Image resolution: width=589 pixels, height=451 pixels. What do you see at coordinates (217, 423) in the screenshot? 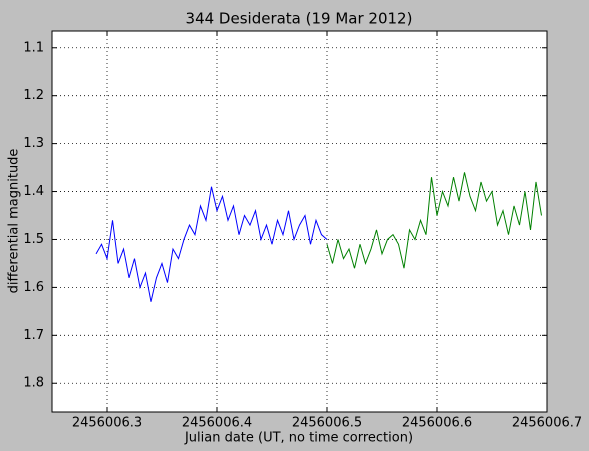
I see `x-tick-label: 2456006.4` at bounding box center [217, 423].